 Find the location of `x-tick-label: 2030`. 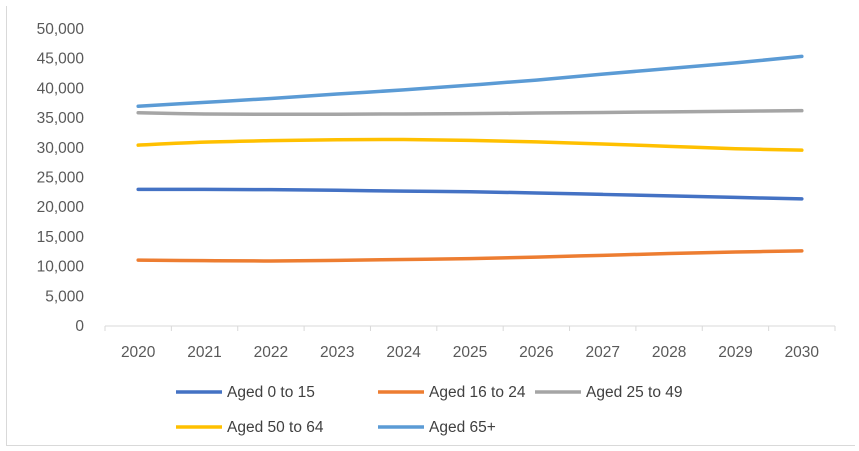

x-tick-label: 2030 is located at coordinates (802, 352).